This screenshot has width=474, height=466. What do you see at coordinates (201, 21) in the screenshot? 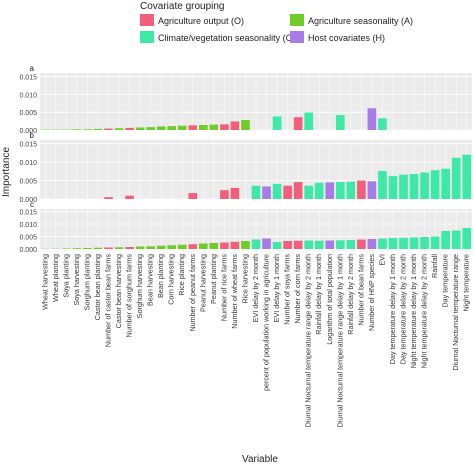
I see `legend-label-O: Agriculture output (O)` at bounding box center [201, 21].